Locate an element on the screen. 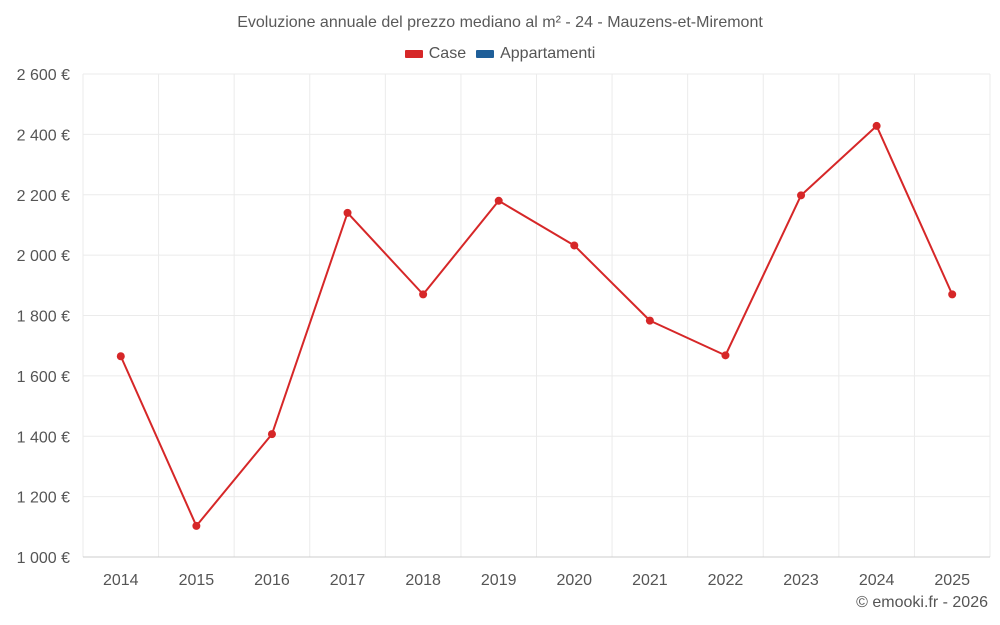  x-tick-label: 2025 is located at coordinates (952, 580).